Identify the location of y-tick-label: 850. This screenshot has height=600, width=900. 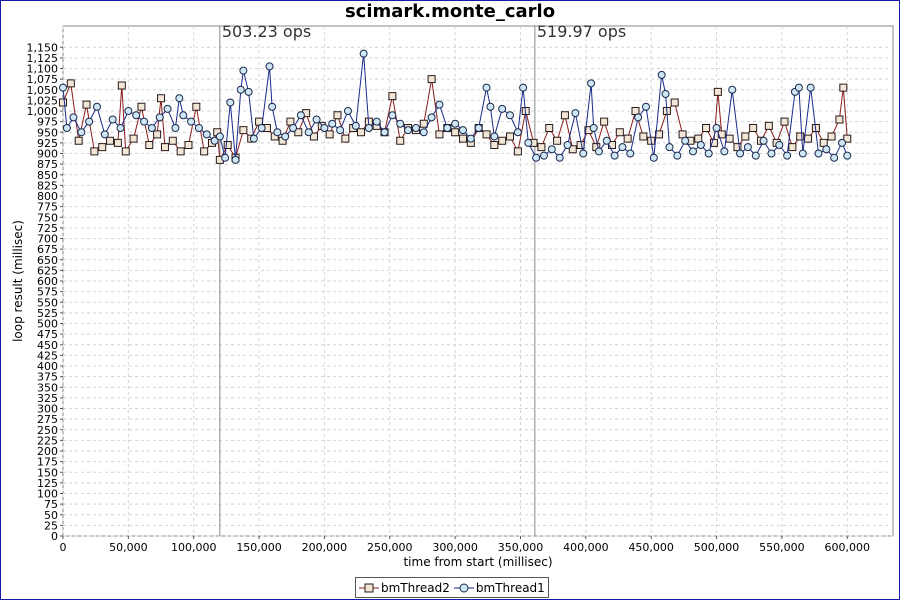
(47, 175).